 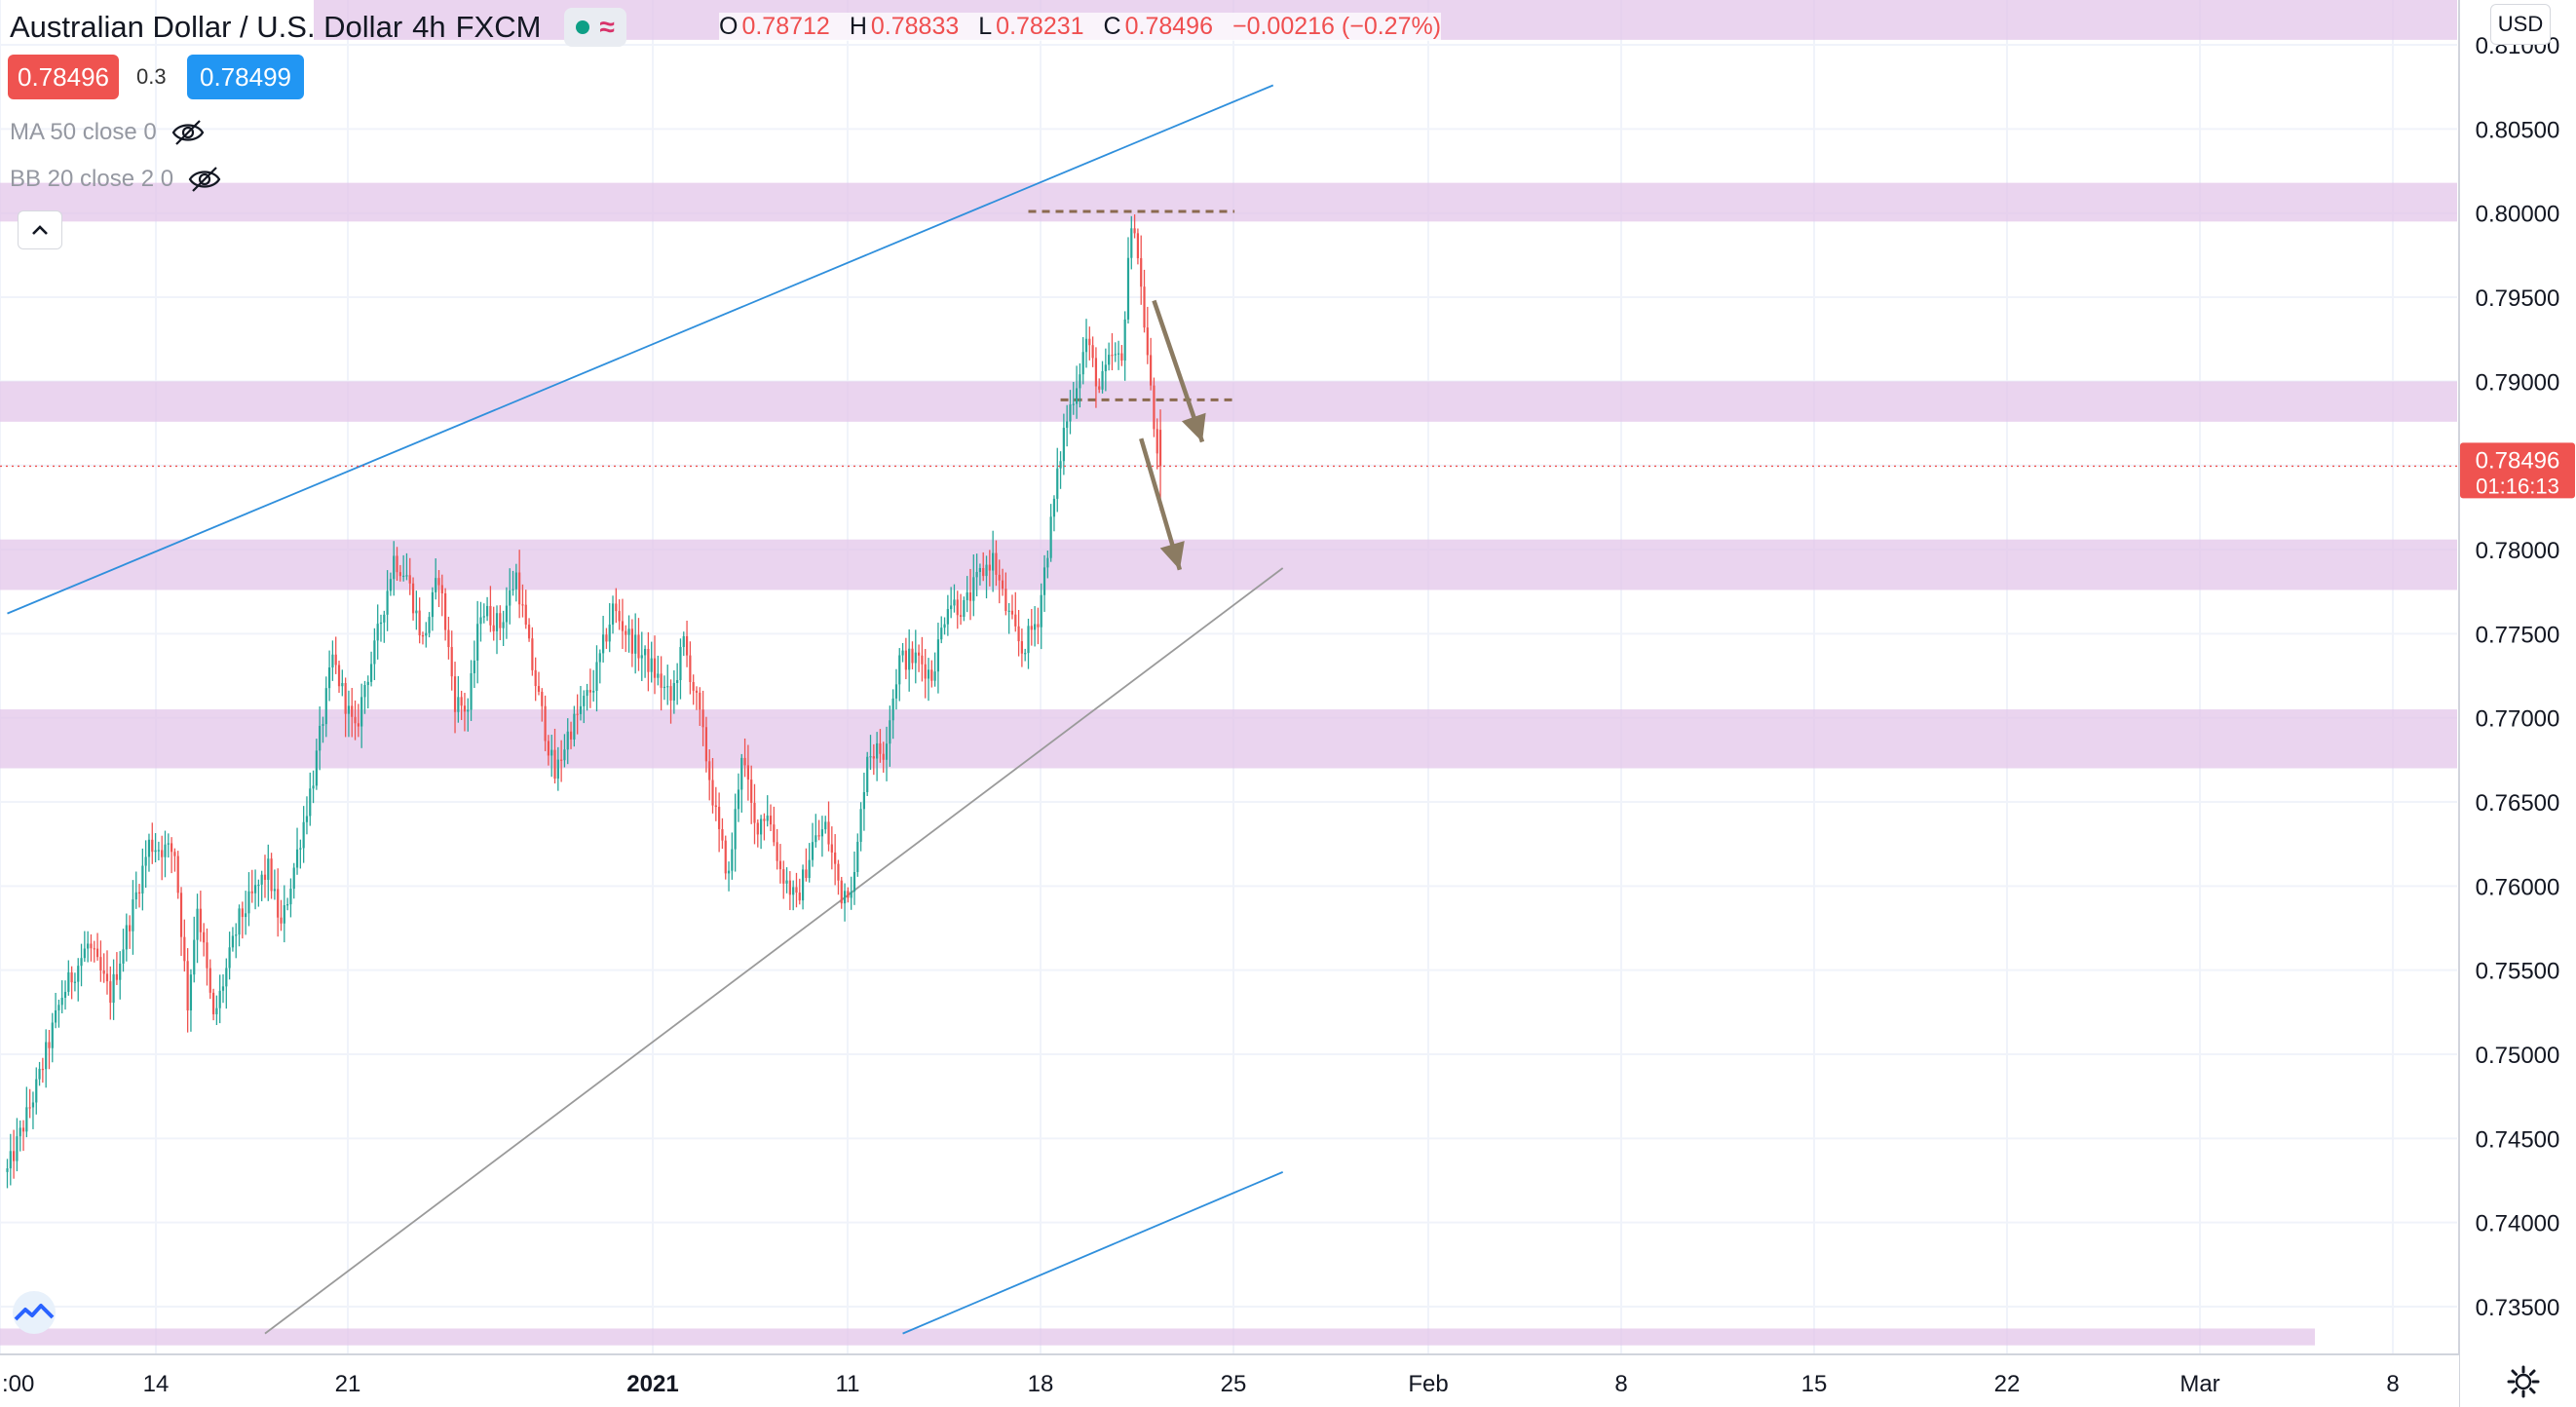 What do you see at coordinates (1172, 435) in the screenshot?
I see `trend-arrows` at bounding box center [1172, 435].